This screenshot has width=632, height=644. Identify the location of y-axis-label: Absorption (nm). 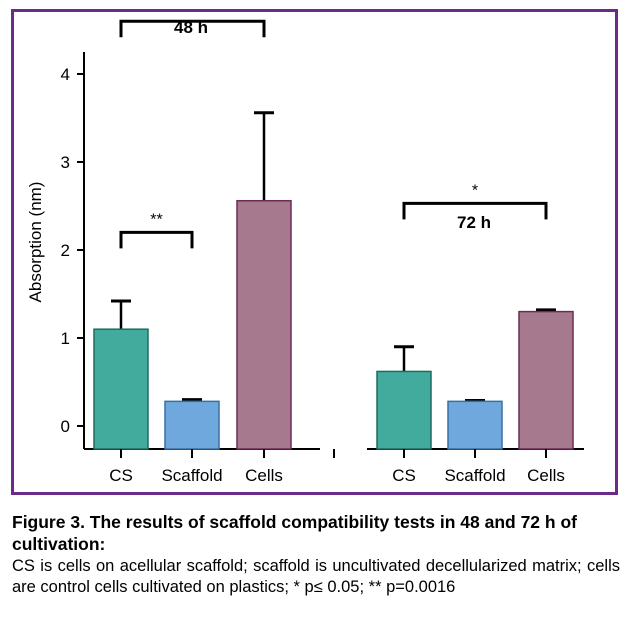
(35, 242).